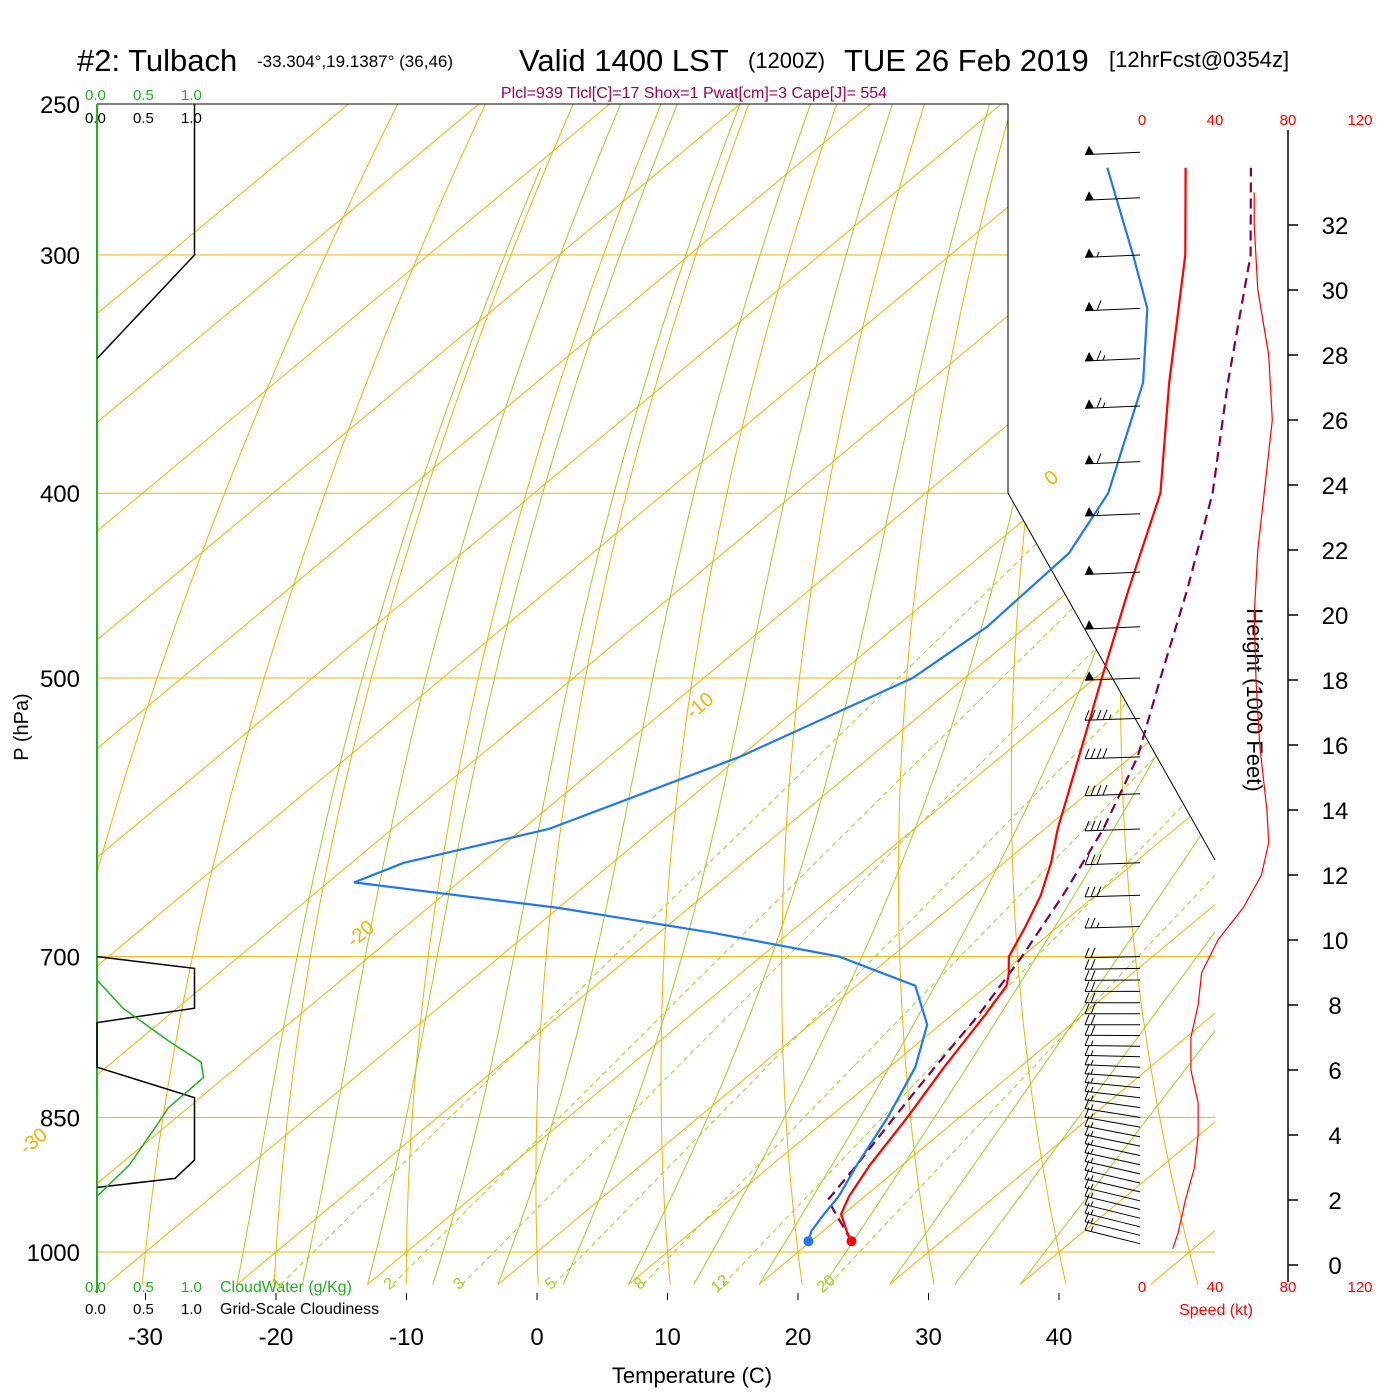  Describe the element at coordinates (1222, 720) in the screenshot. I see `wind-speed-line` at that location.